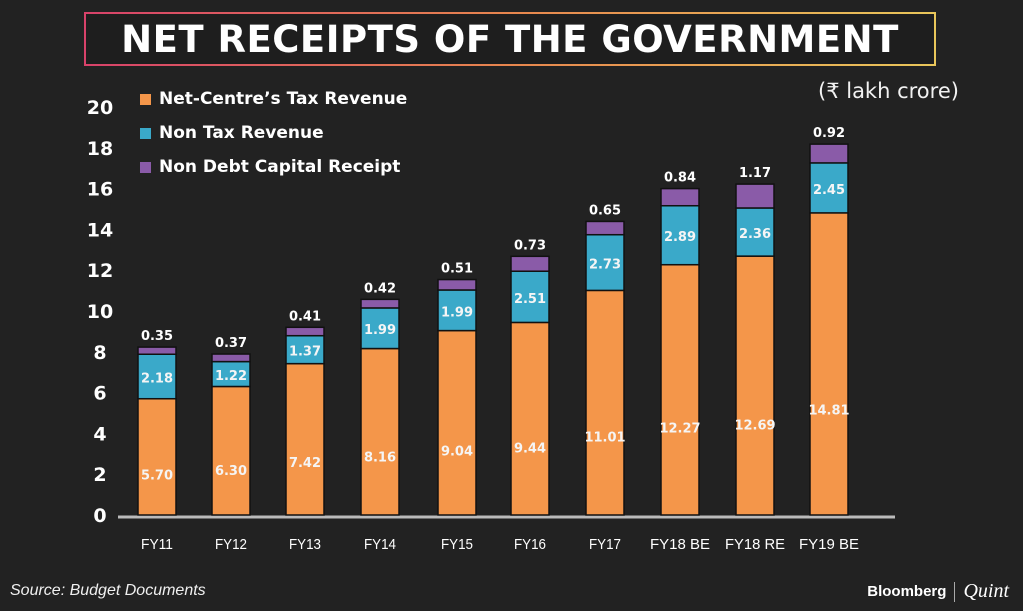 The height and width of the screenshot is (611, 1023). I want to click on y-tick-label: 18, so click(100, 149).